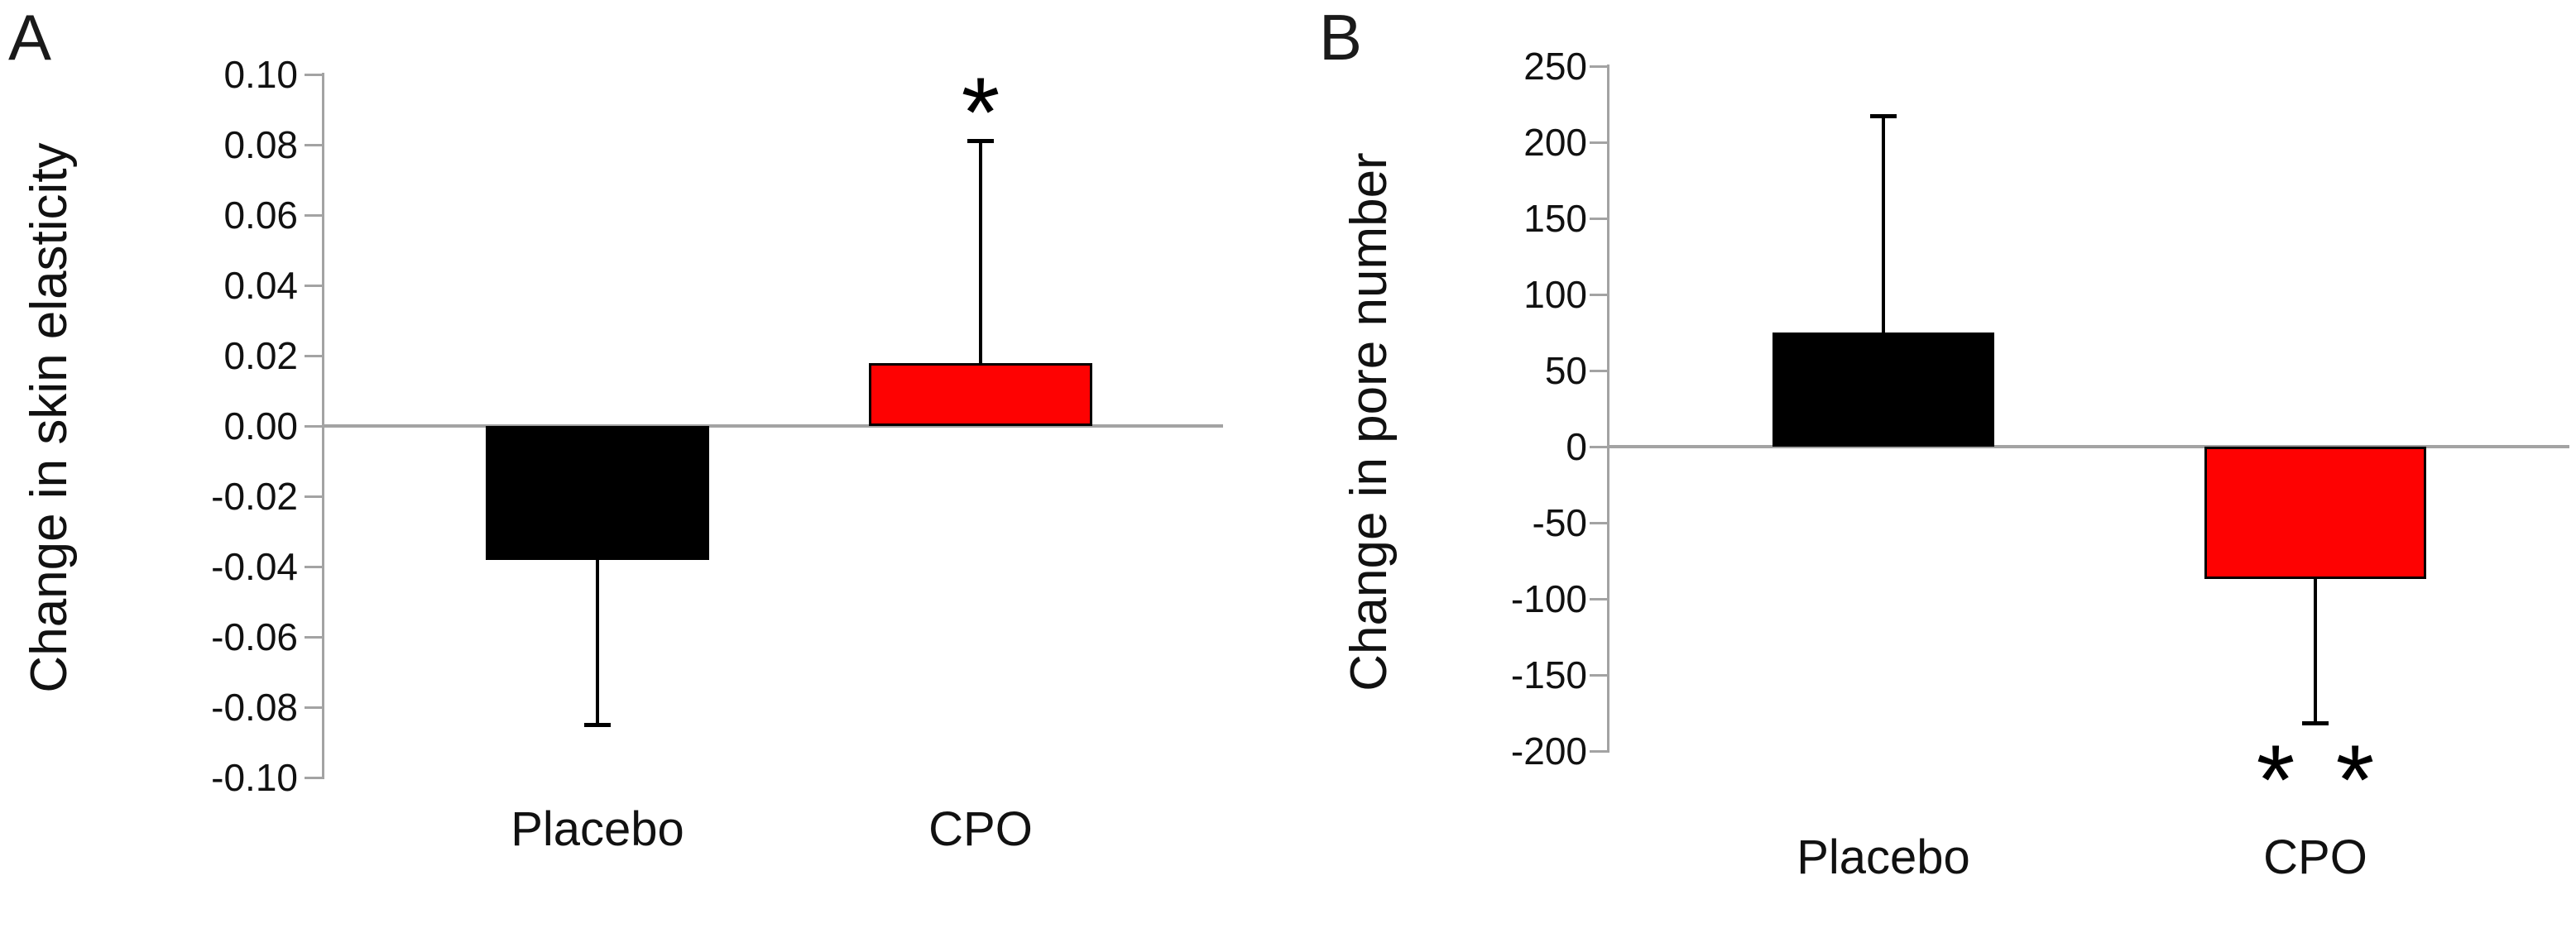  Describe the element at coordinates (1549, 674) in the screenshot. I see `y-tick-label: -150` at that location.